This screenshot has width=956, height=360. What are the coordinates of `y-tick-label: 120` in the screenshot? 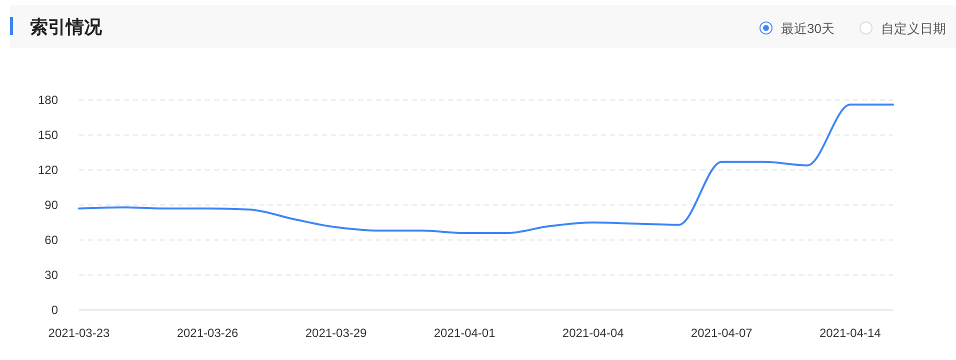 It's located at (48, 170).